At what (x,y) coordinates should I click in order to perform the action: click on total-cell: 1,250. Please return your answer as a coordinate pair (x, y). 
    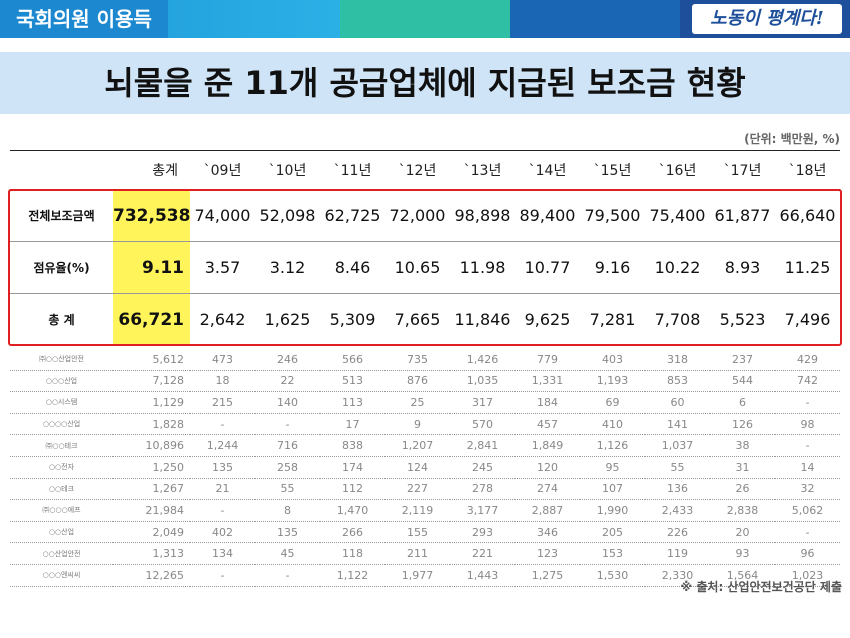
    Looking at the image, I should click on (151, 467).